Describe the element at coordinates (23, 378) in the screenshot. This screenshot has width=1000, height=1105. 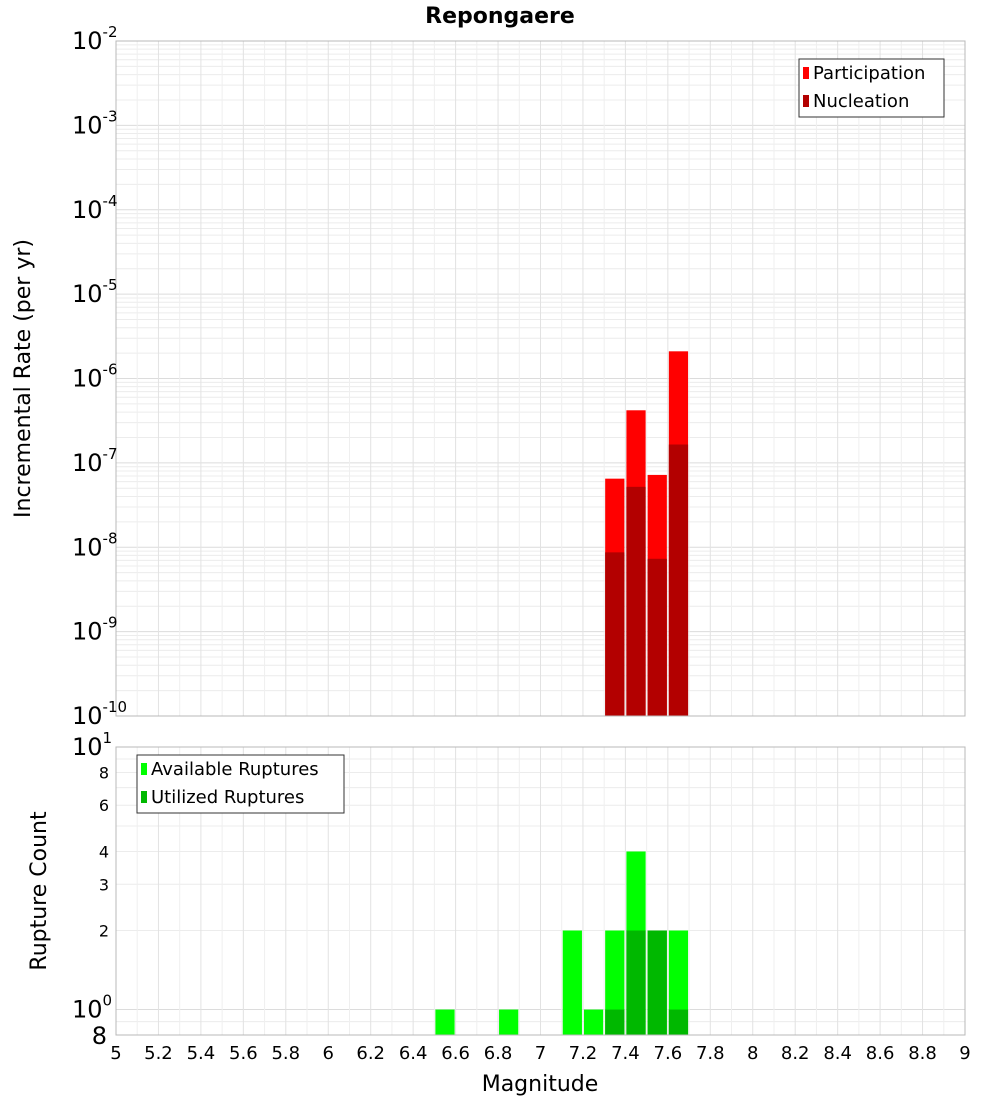
I see `y-axis-label-1: Incremental Rate (per yr)` at that location.